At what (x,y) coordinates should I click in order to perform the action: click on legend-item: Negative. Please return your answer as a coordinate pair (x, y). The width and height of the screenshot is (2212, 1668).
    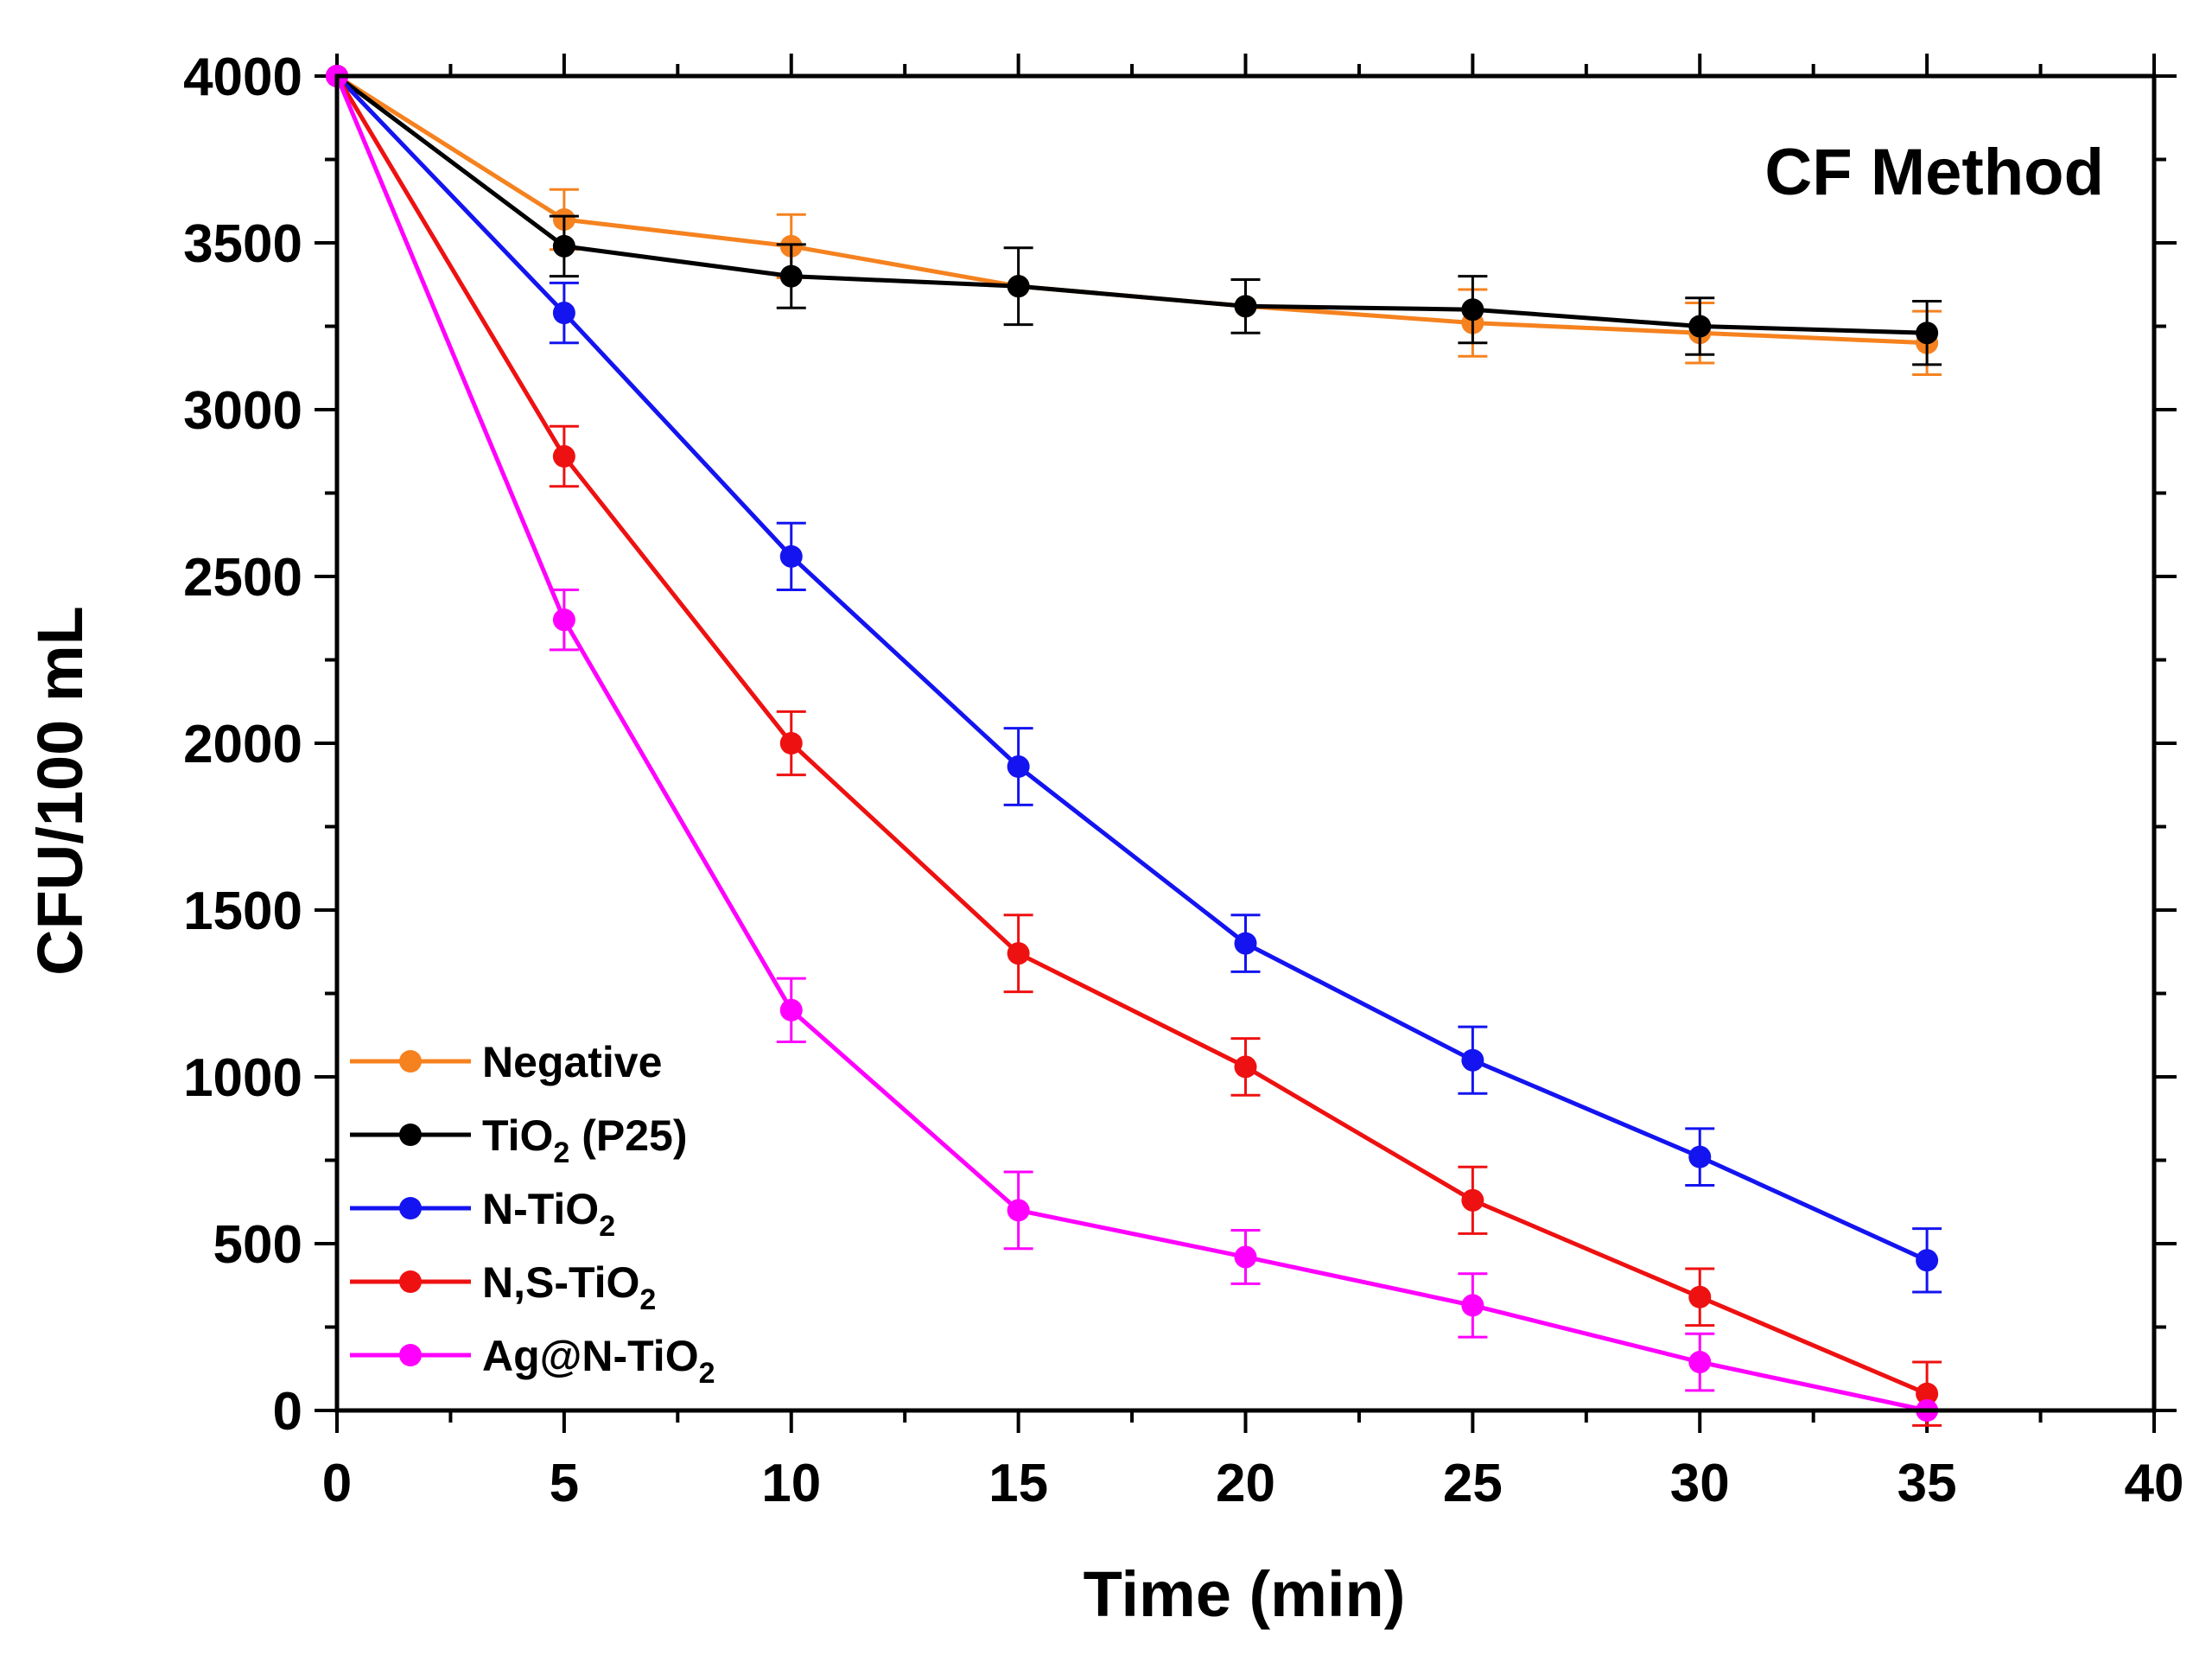
    Looking at the image, I should click on (506, 1062).